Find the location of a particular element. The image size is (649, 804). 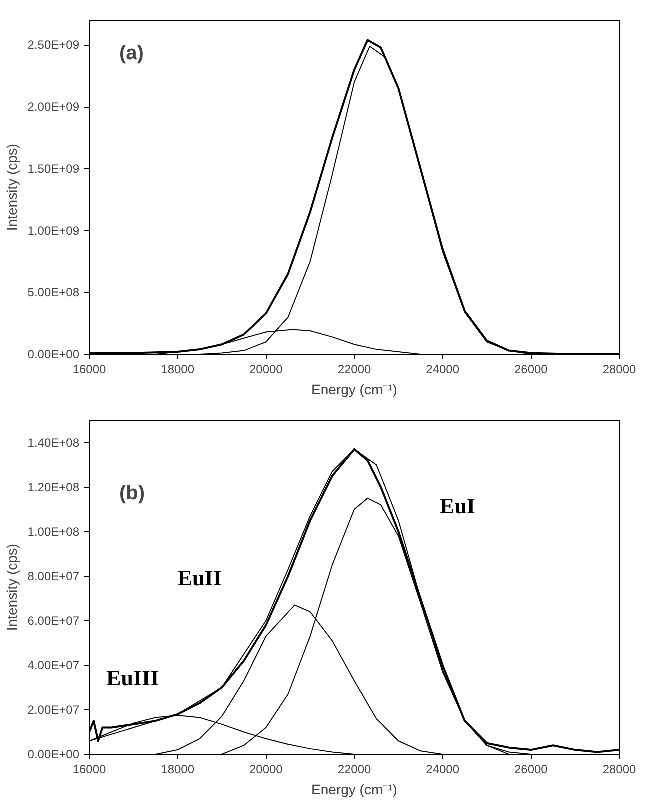

y-tick-label: 8.00E+07 is located at coordinates (54, 576).